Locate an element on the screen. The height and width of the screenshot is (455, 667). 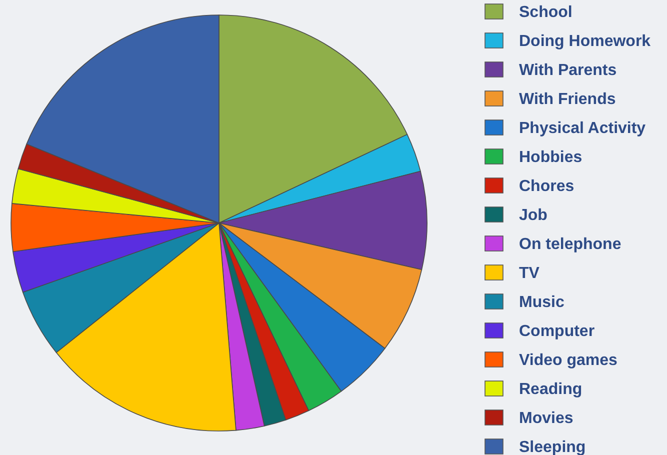
legend-label: Hobbies is located at coordinates (550, 157).